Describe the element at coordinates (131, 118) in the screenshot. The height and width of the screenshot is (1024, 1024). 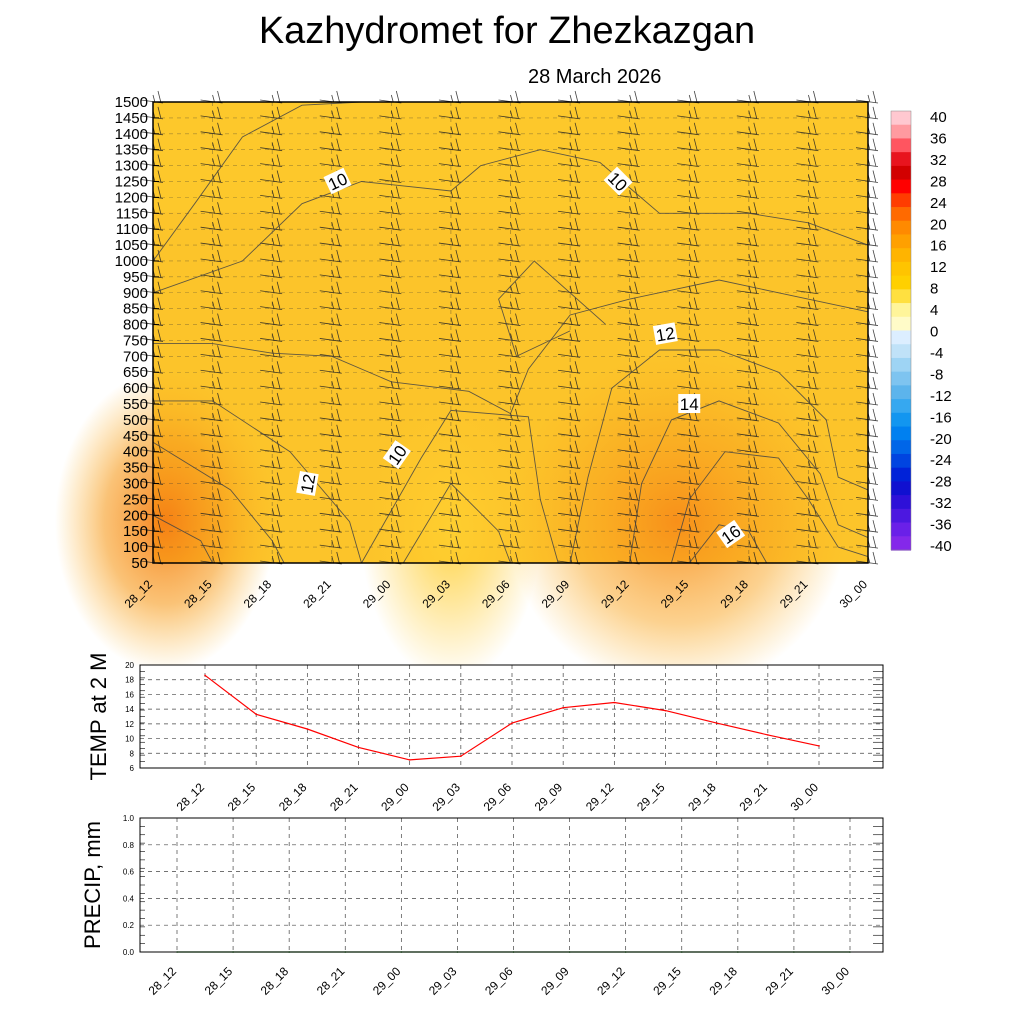
I see `y-tick-label: 1450` at that location.